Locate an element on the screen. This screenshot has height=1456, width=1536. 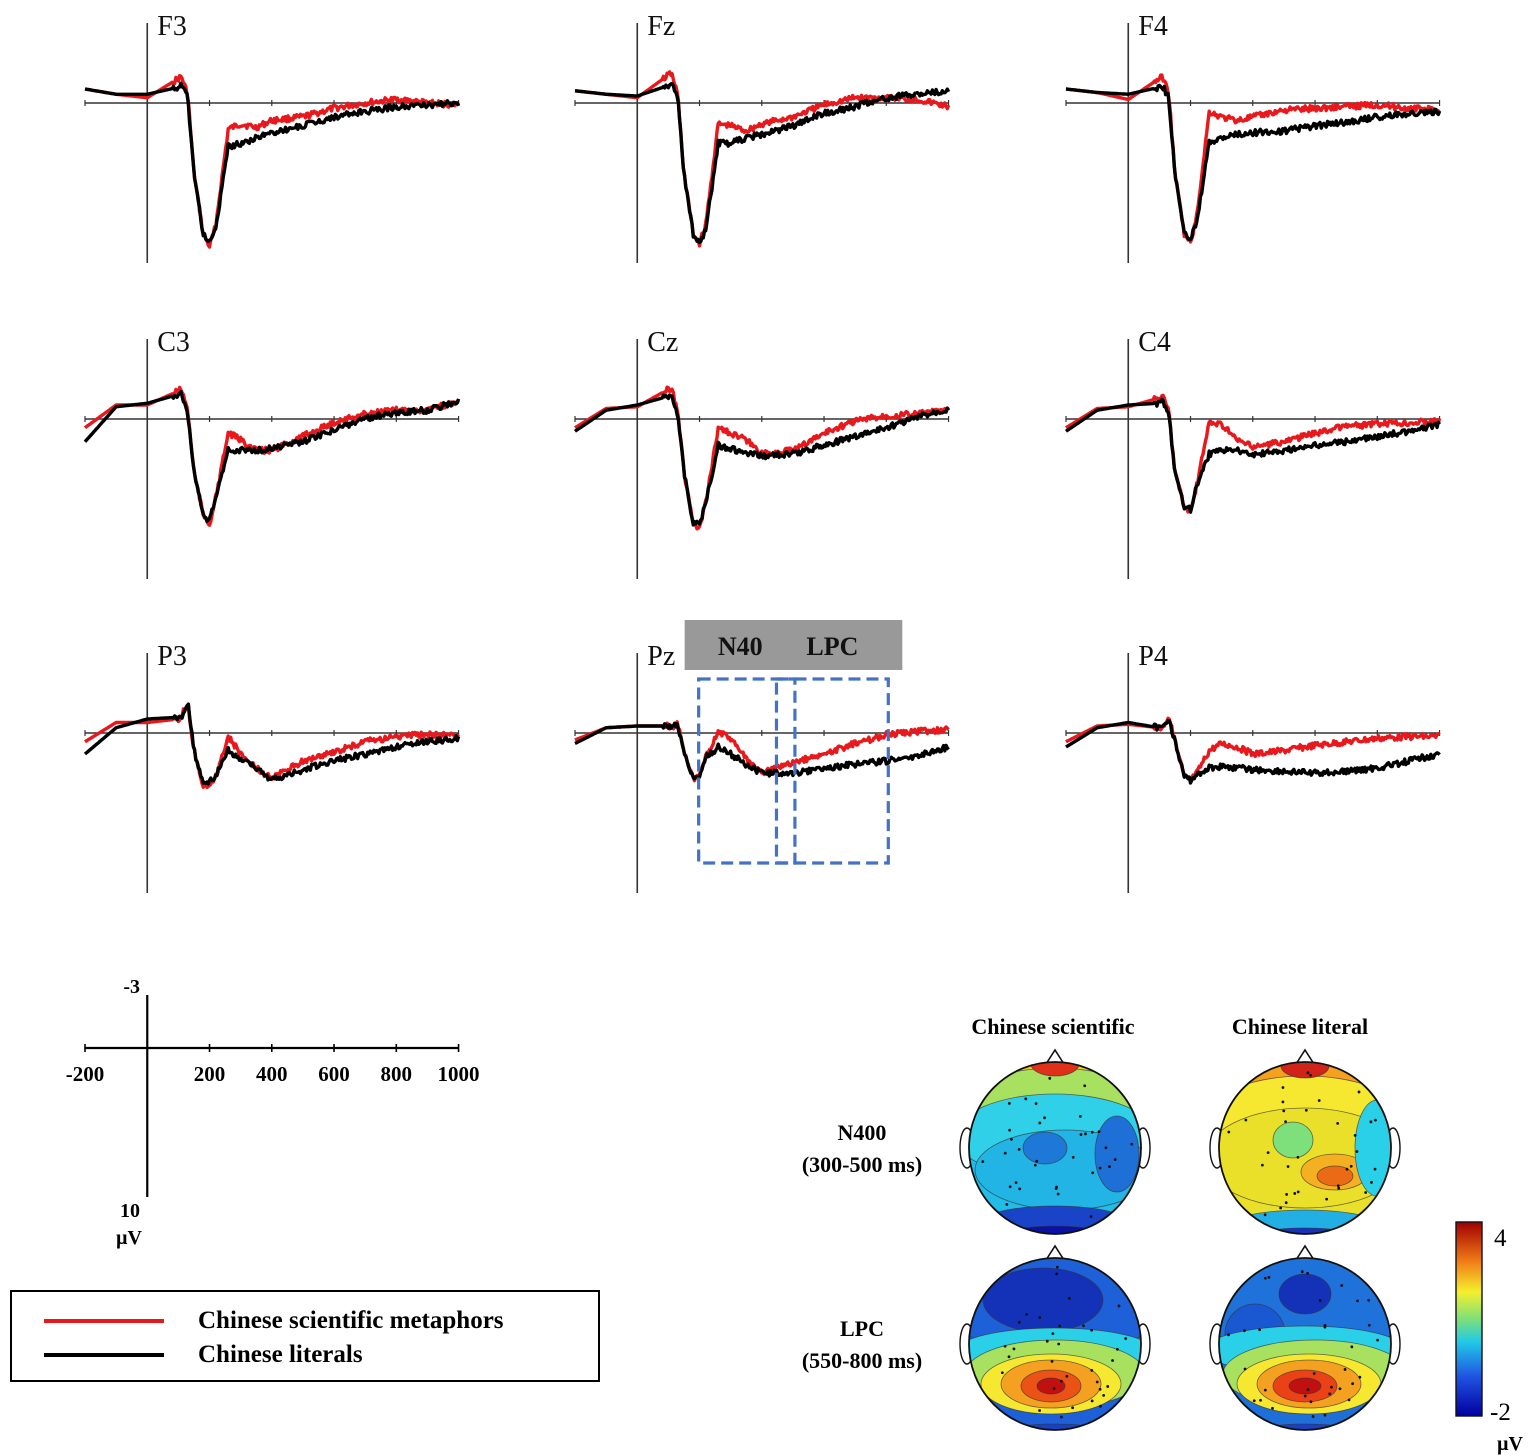
electrode-label: P4 is located at coordinates (1153, 656).